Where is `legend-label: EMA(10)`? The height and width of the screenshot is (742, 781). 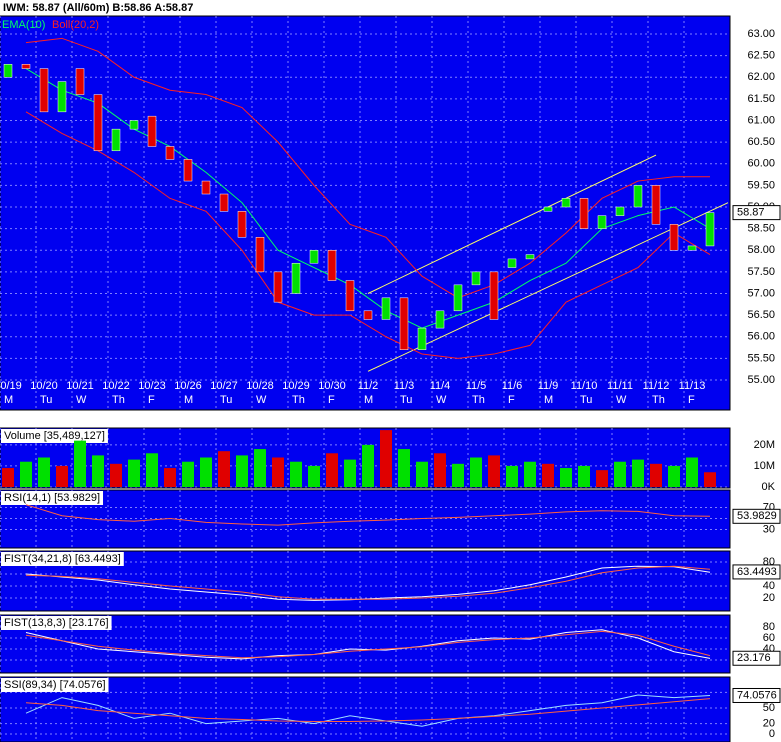
legend-label: EMA(10) is located at coordinates (23, 25).